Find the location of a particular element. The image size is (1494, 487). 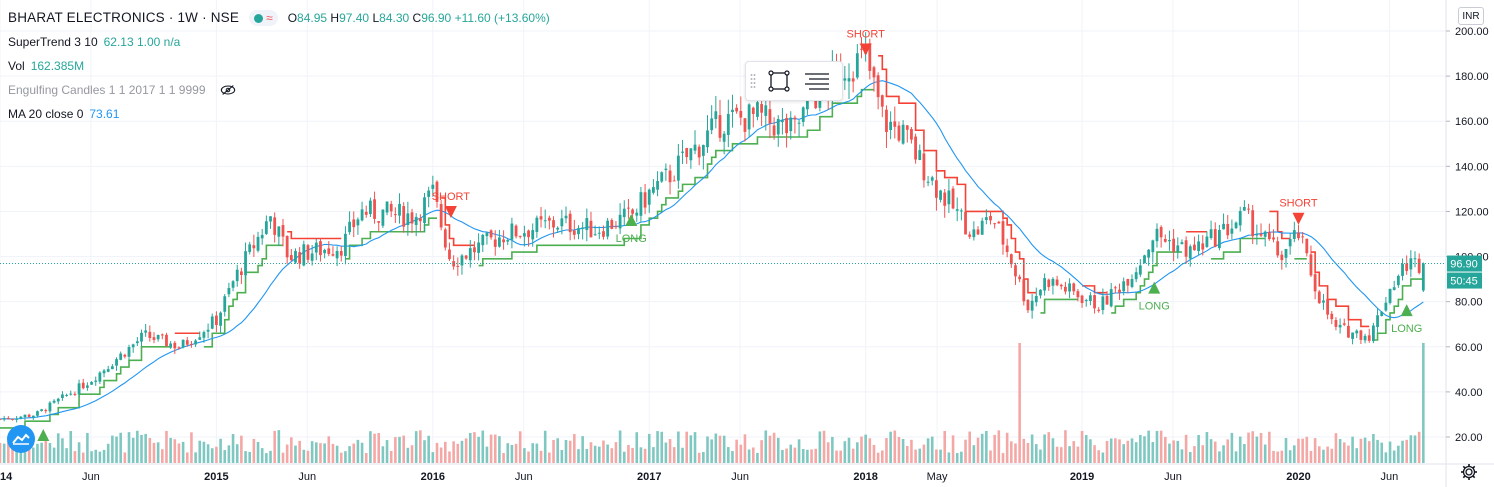

tradingview-logo-icon is located at coordinates (21, 439).